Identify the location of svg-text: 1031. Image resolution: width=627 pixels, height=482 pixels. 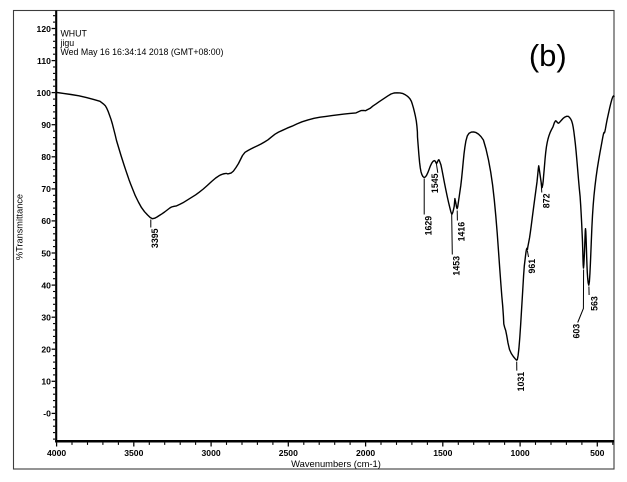
(521, 382).